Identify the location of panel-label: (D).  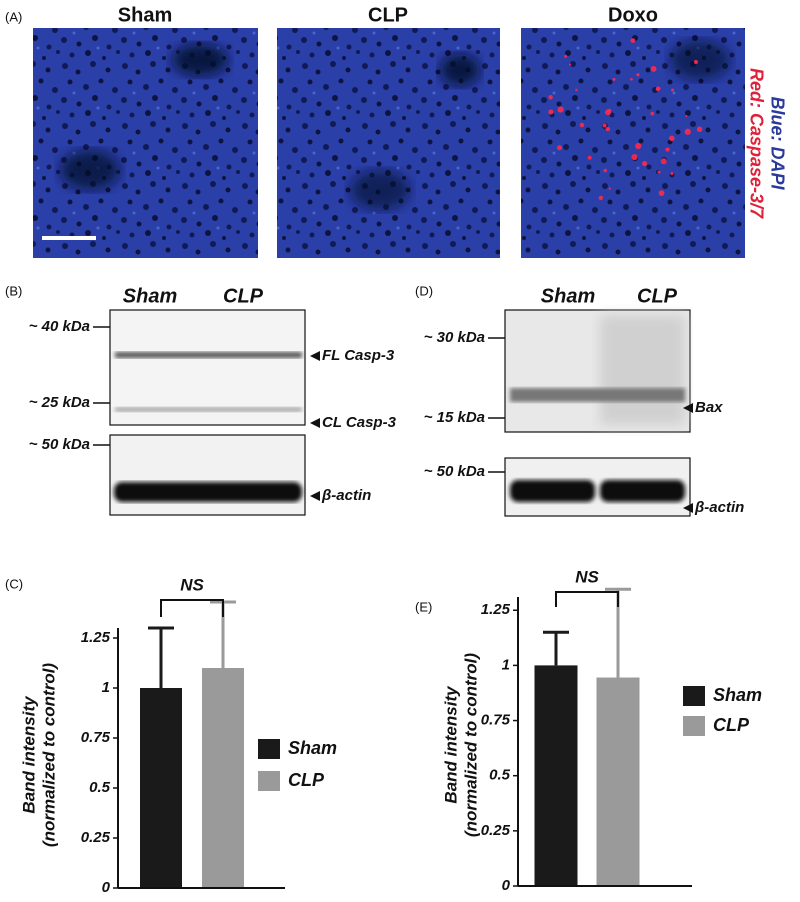
(424, 290).